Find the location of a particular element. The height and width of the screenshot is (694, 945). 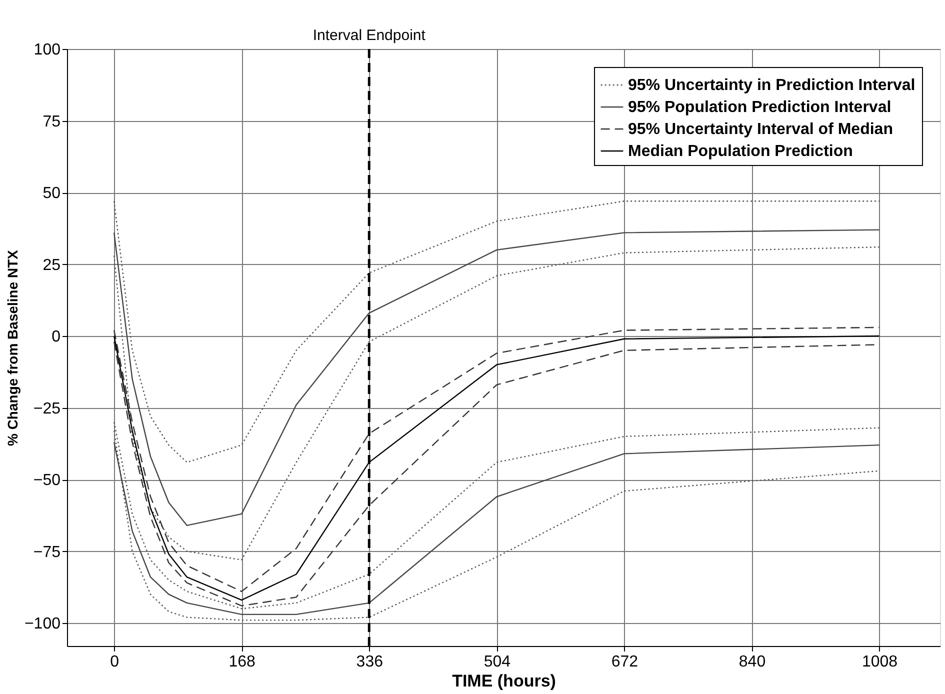

y-tick-label: −25 is located at coordinates (47, 409).